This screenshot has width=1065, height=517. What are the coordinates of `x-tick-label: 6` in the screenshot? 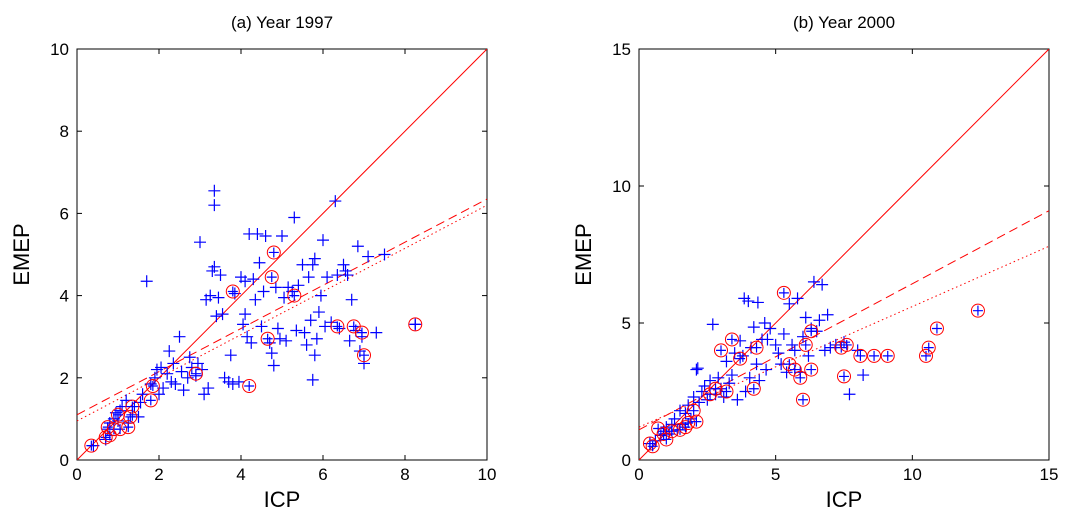 It's located at (322, 474).